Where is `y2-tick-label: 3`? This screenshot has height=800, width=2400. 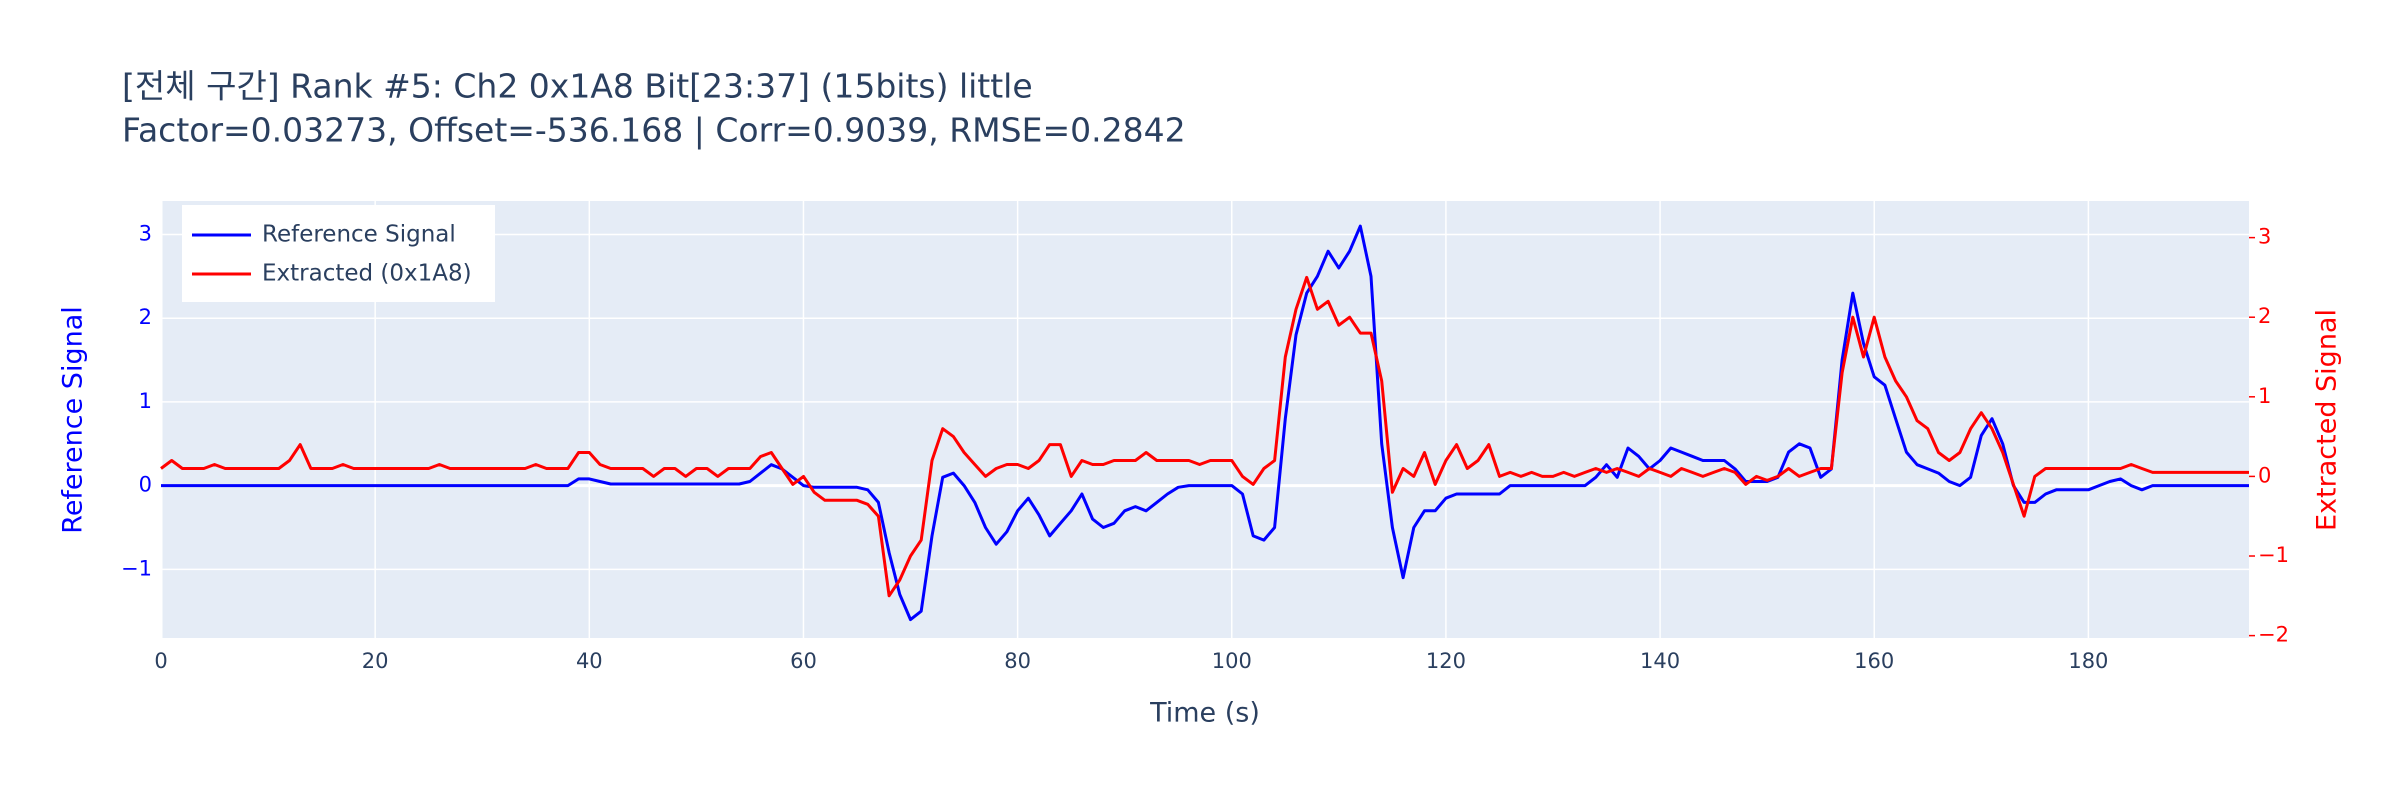
y2-tick-label: 3 is located at coordinates (2264, 237).